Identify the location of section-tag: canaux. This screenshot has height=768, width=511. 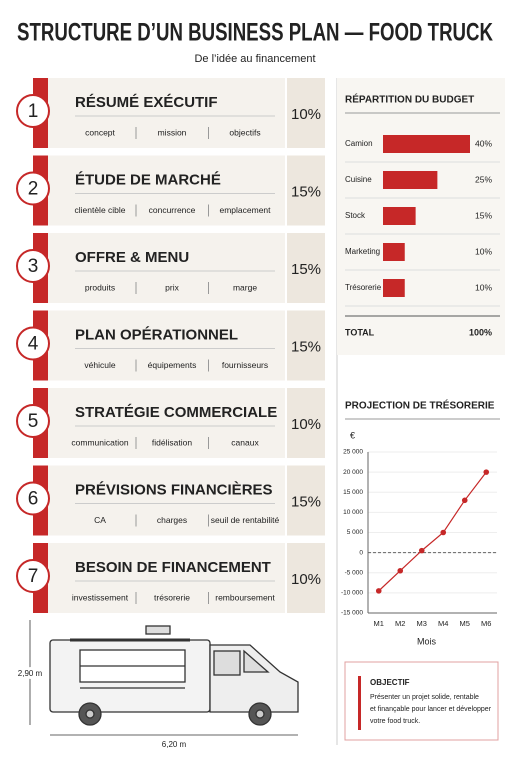
(245, 442).